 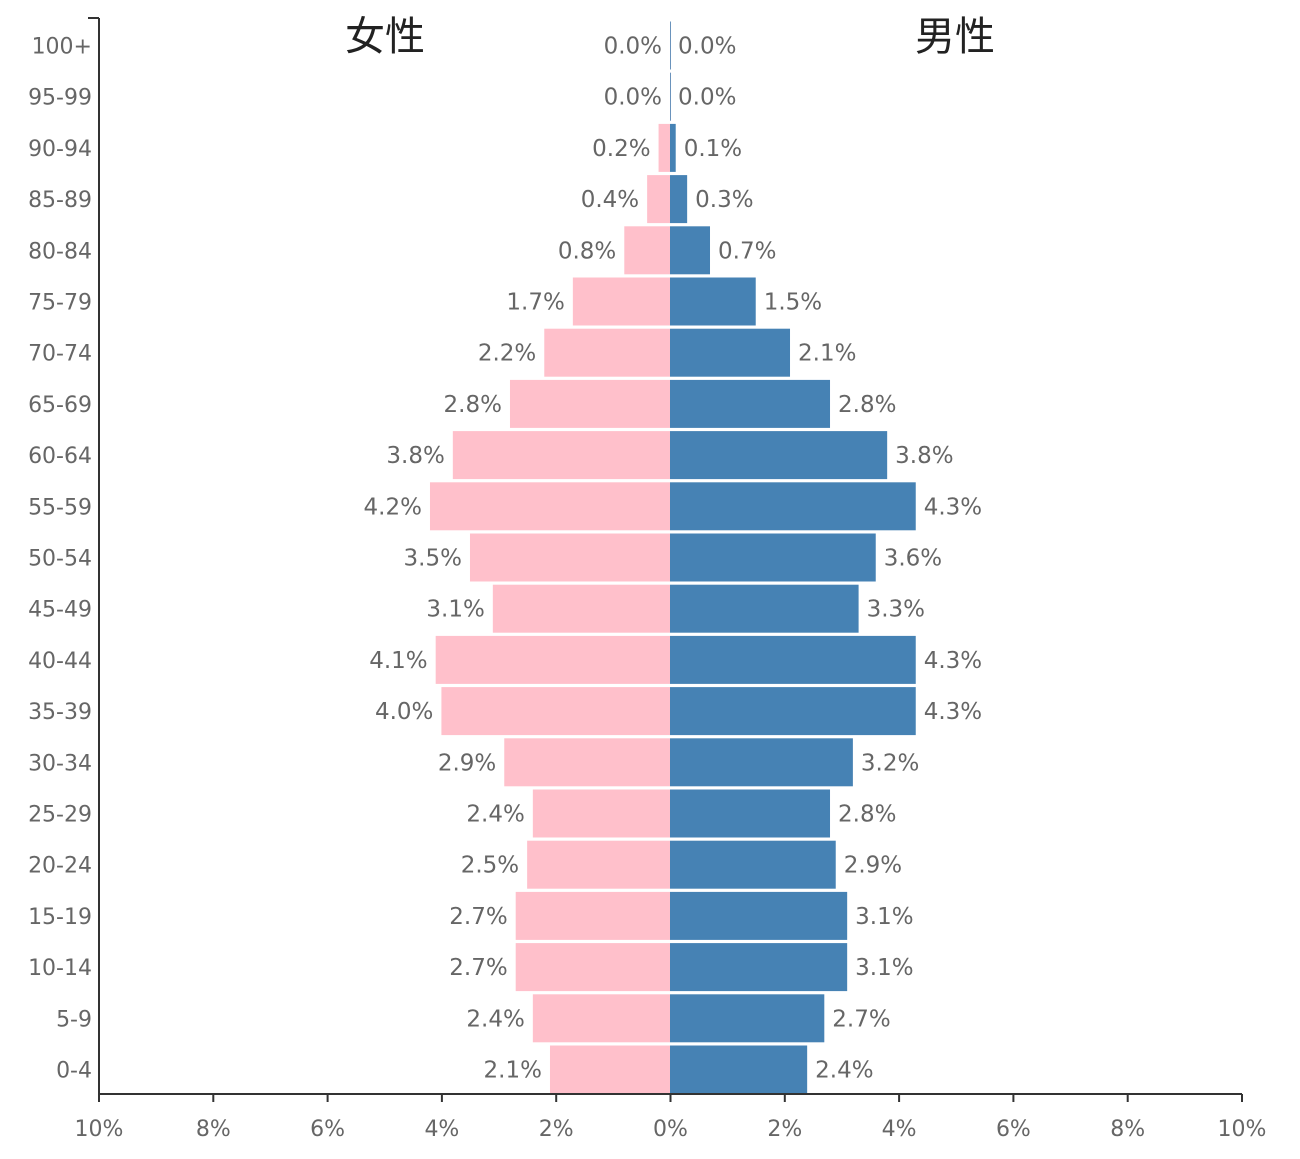 I want to click on male-value-label: 1.5%, so click(x=793, y=303).